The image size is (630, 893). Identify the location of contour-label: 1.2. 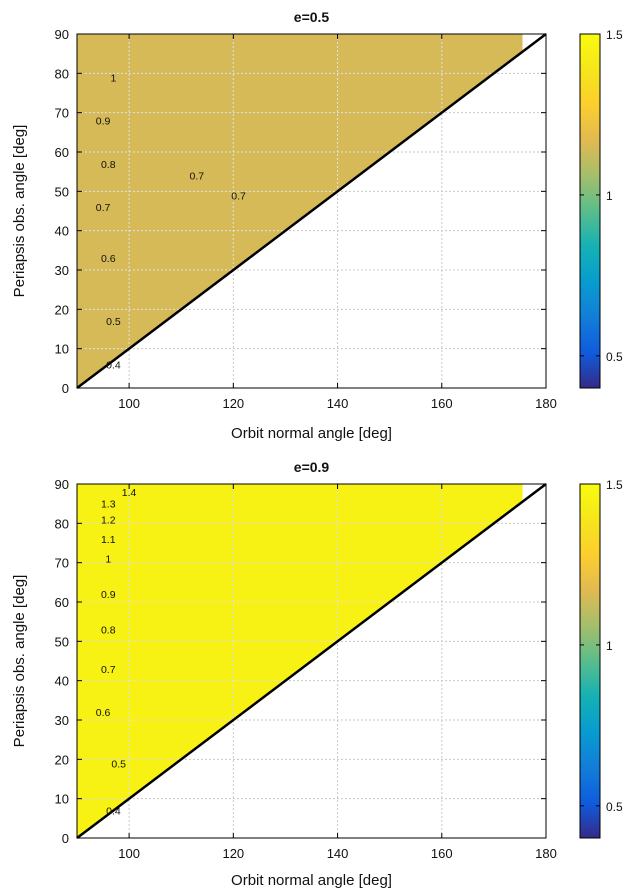
(108, 520).